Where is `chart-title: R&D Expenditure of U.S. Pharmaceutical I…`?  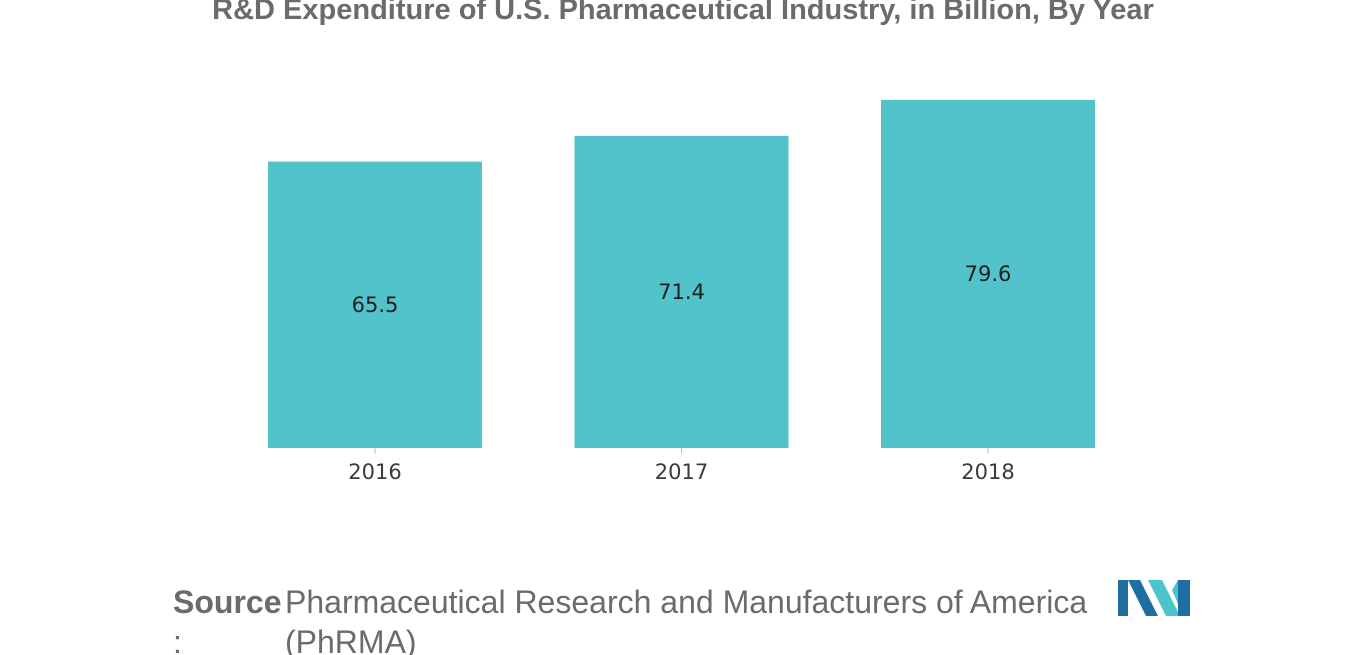
chart-title: R&D Expenditure of U.S. Pharmaceutical I… is located at coordinates (683, 13).